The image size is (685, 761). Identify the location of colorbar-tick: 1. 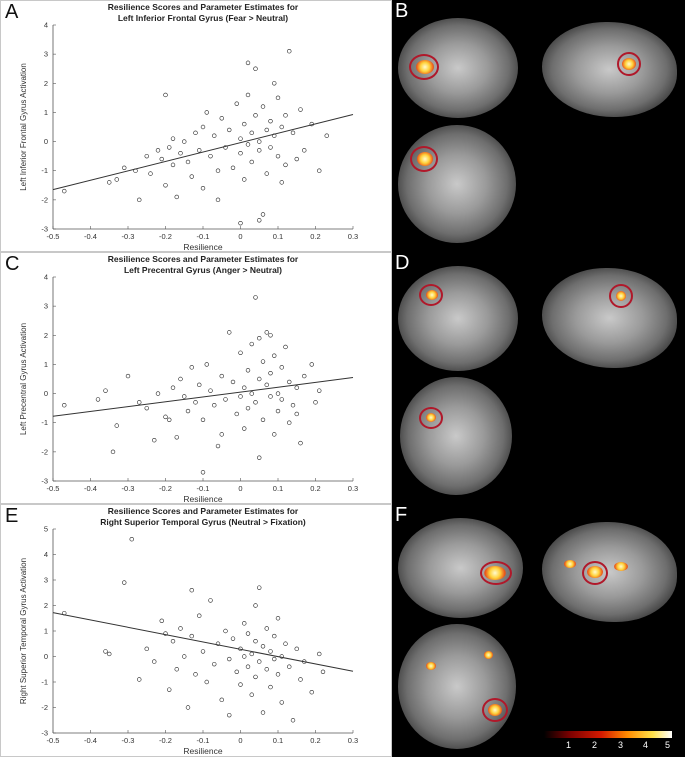
(569, 745).